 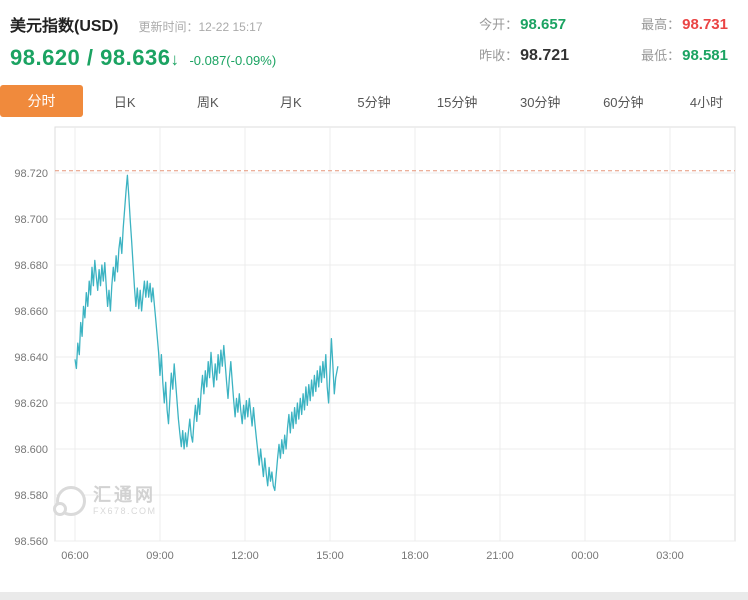 I want to click on svg-text: 15:00, so click(x=330, y=556).